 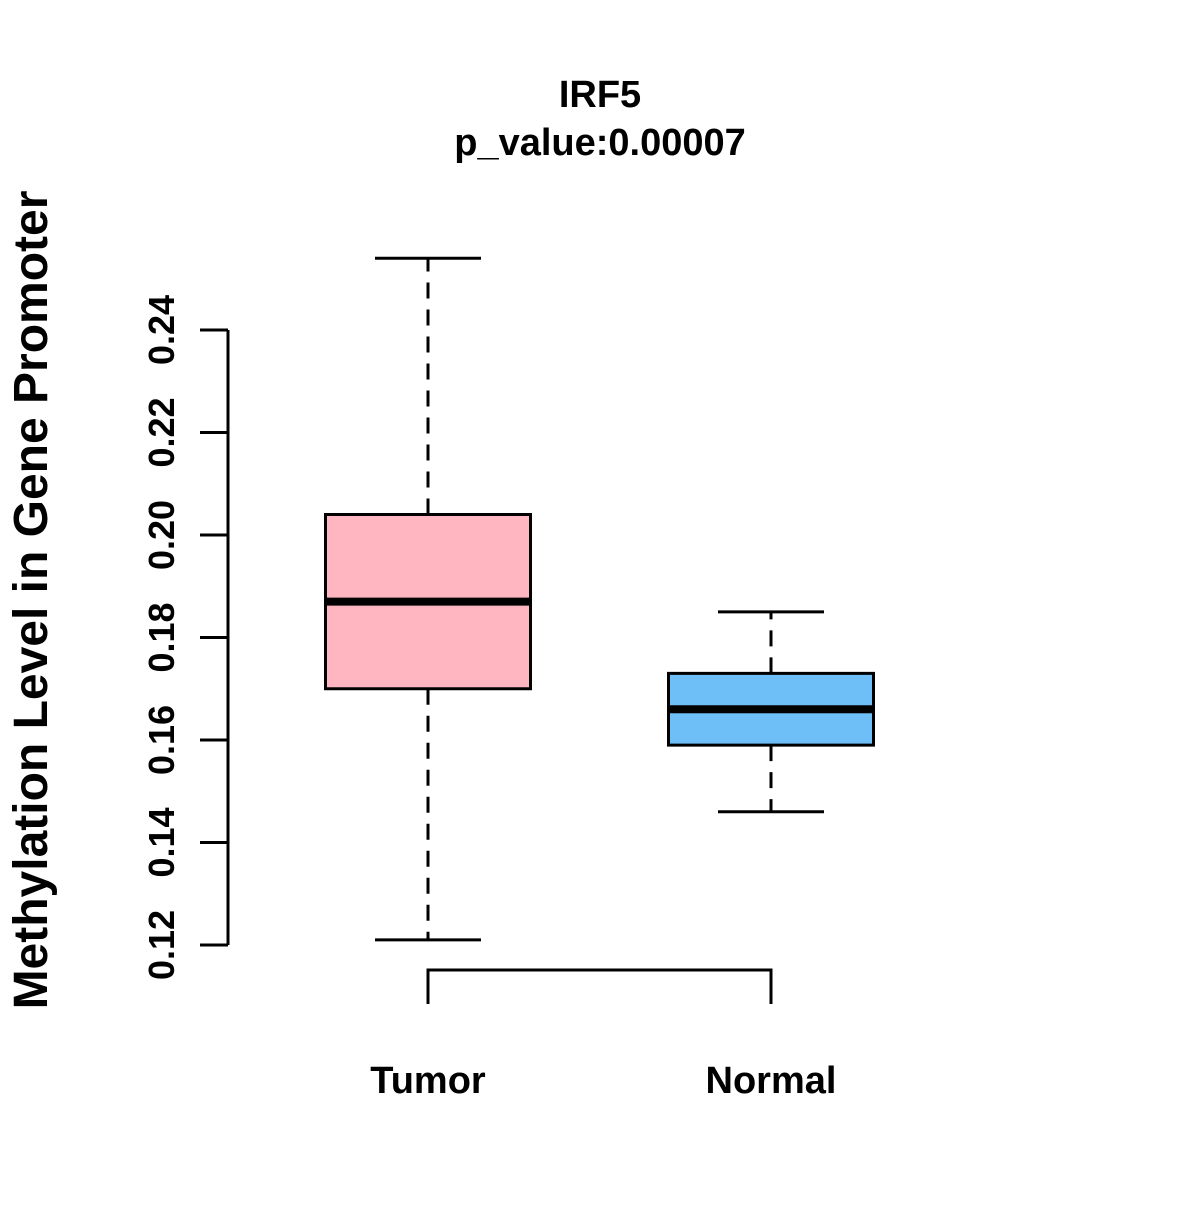 I want to click on y-tick-label: 0.18, so click(x=161, y=637).